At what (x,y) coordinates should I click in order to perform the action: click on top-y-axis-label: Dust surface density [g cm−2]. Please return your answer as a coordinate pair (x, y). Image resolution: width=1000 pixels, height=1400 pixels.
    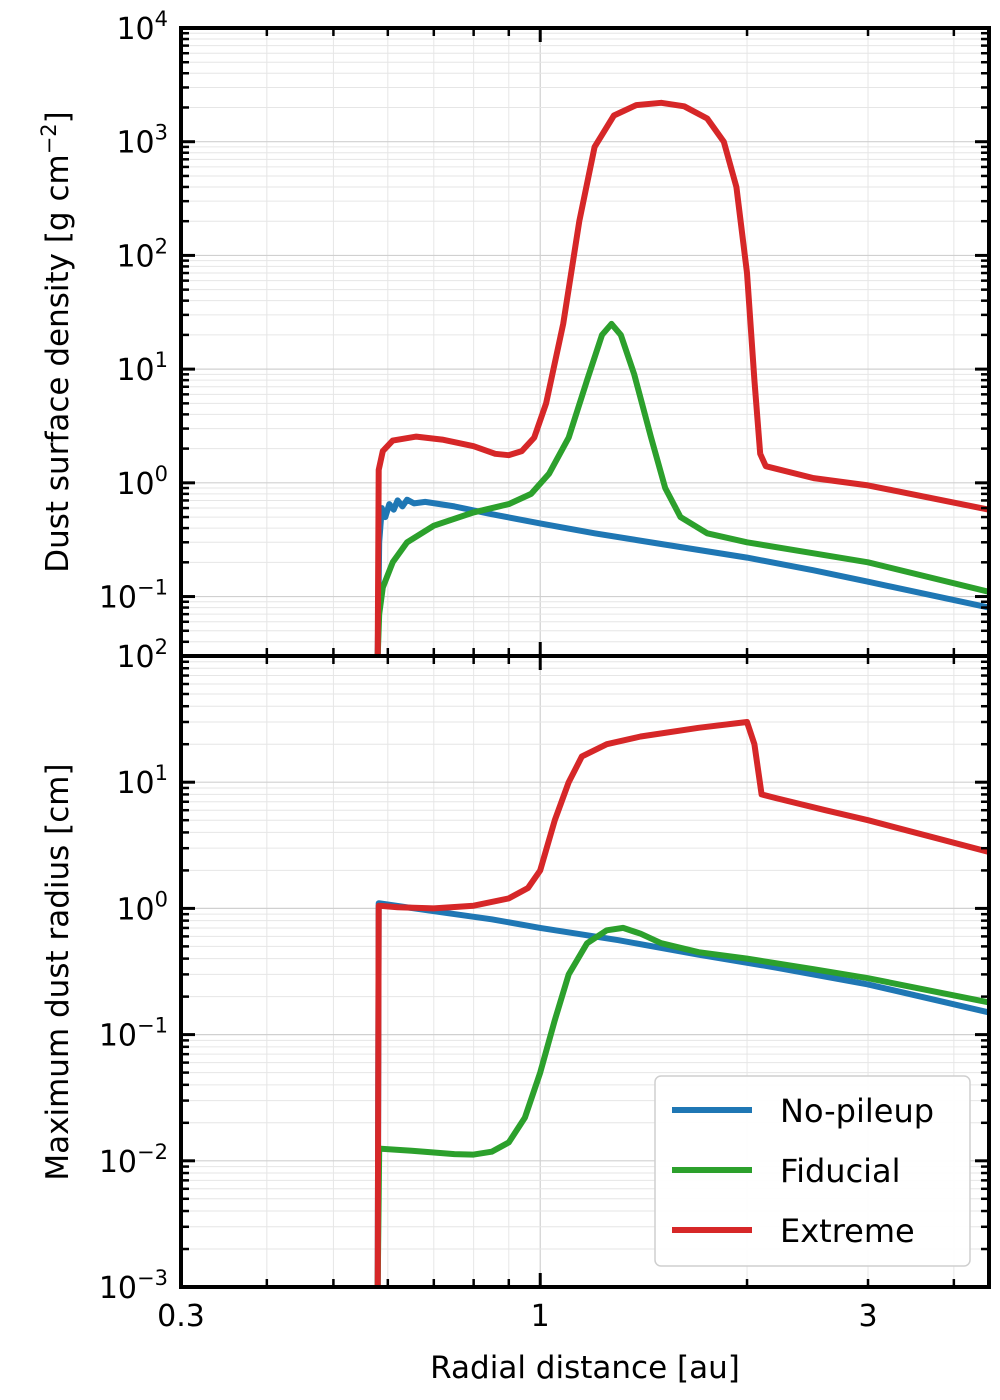
    Looking at the image, I should click on (56, 342).